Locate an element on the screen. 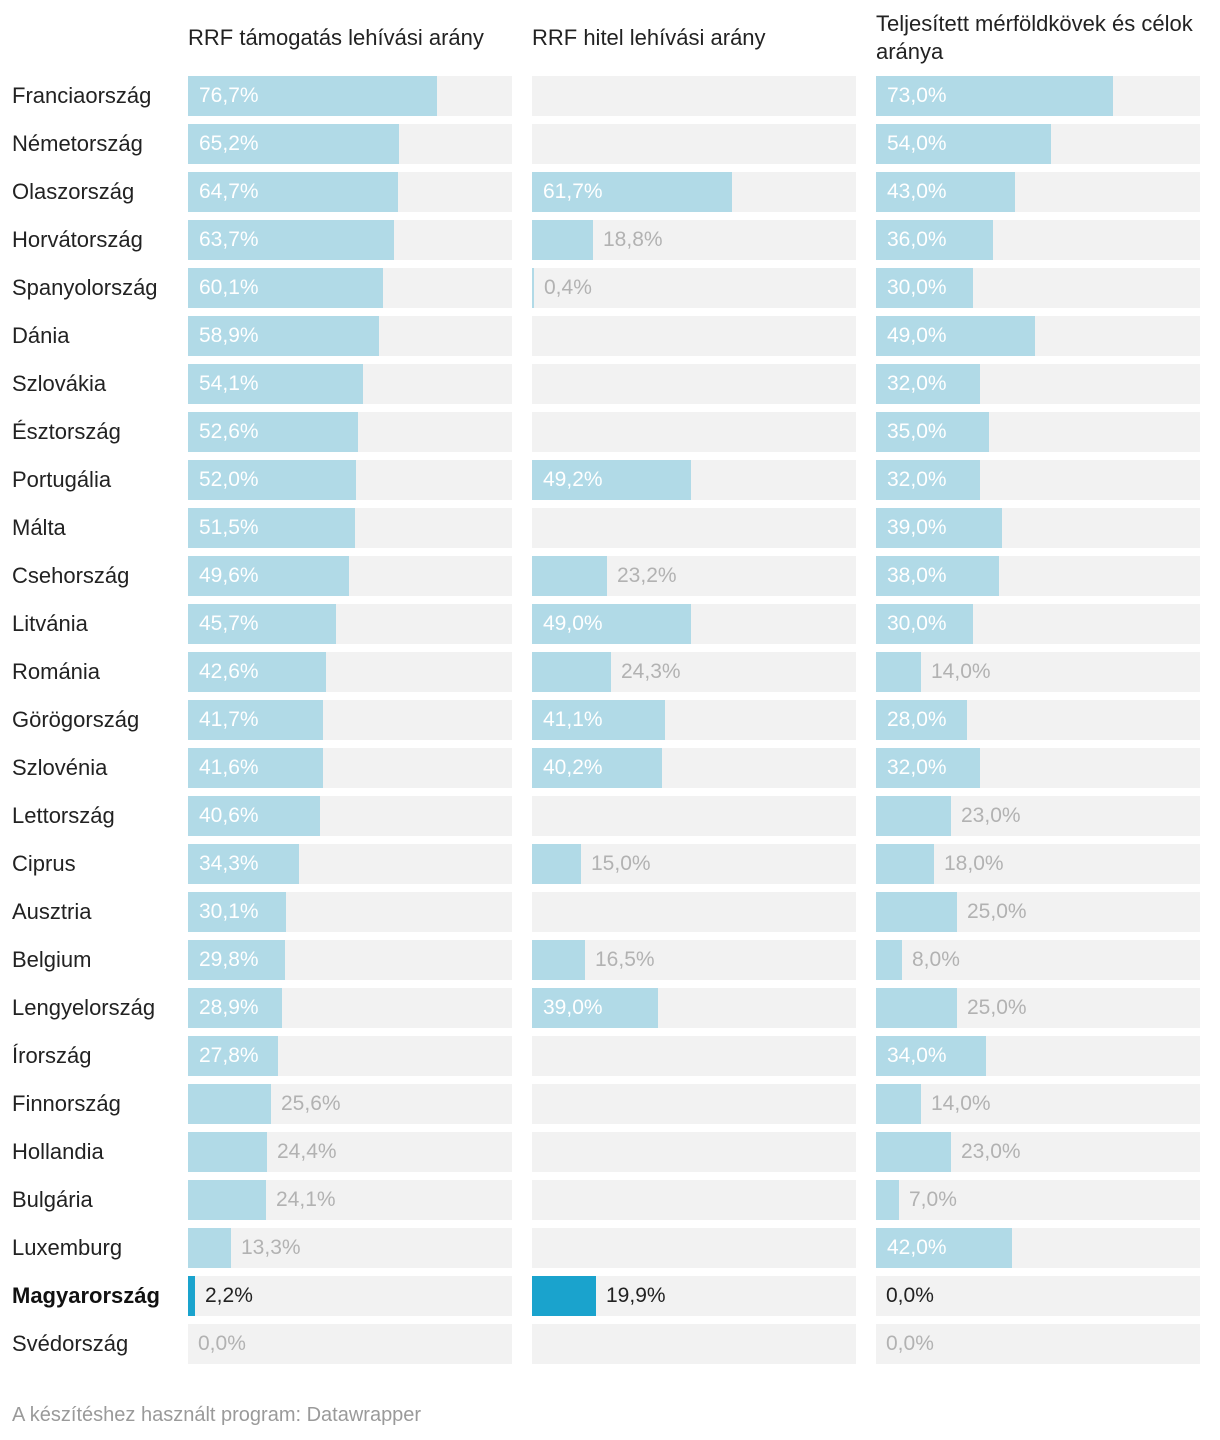 Image resolution: width=1220 pixels, height=1440 pixels. data-label: 39,0% is located at coordinates (573, 1007).